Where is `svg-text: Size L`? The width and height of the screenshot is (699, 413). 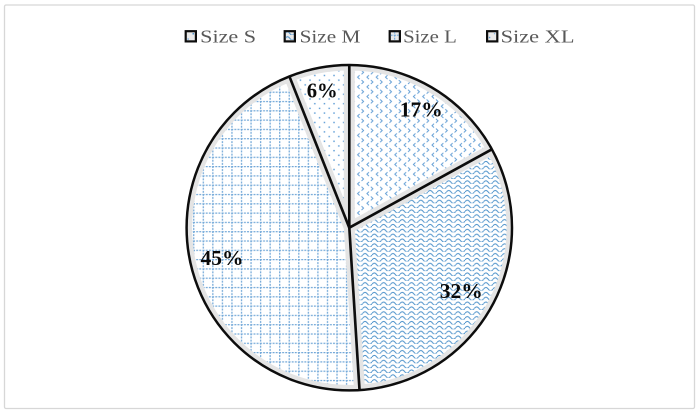 svg-text: Size L is located at coordinates (430, 37).